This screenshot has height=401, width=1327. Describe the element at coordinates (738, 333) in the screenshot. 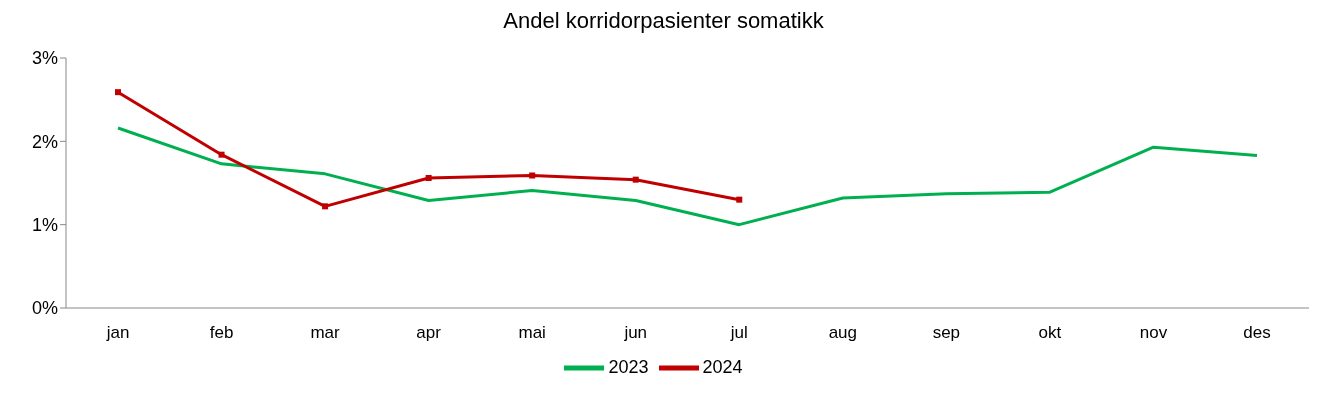

I see `x-tick-label: jul` at that location.